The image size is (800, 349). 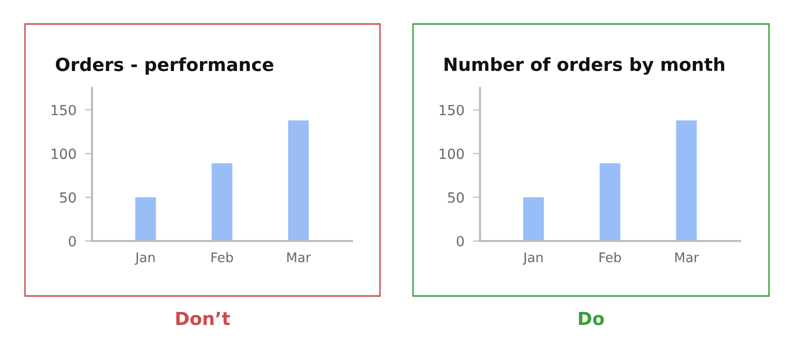 What do you see at coordinates (584, 66) in the screenshot?
I see `chart-title: Number of orders by month` at bounding box center [584, 66].